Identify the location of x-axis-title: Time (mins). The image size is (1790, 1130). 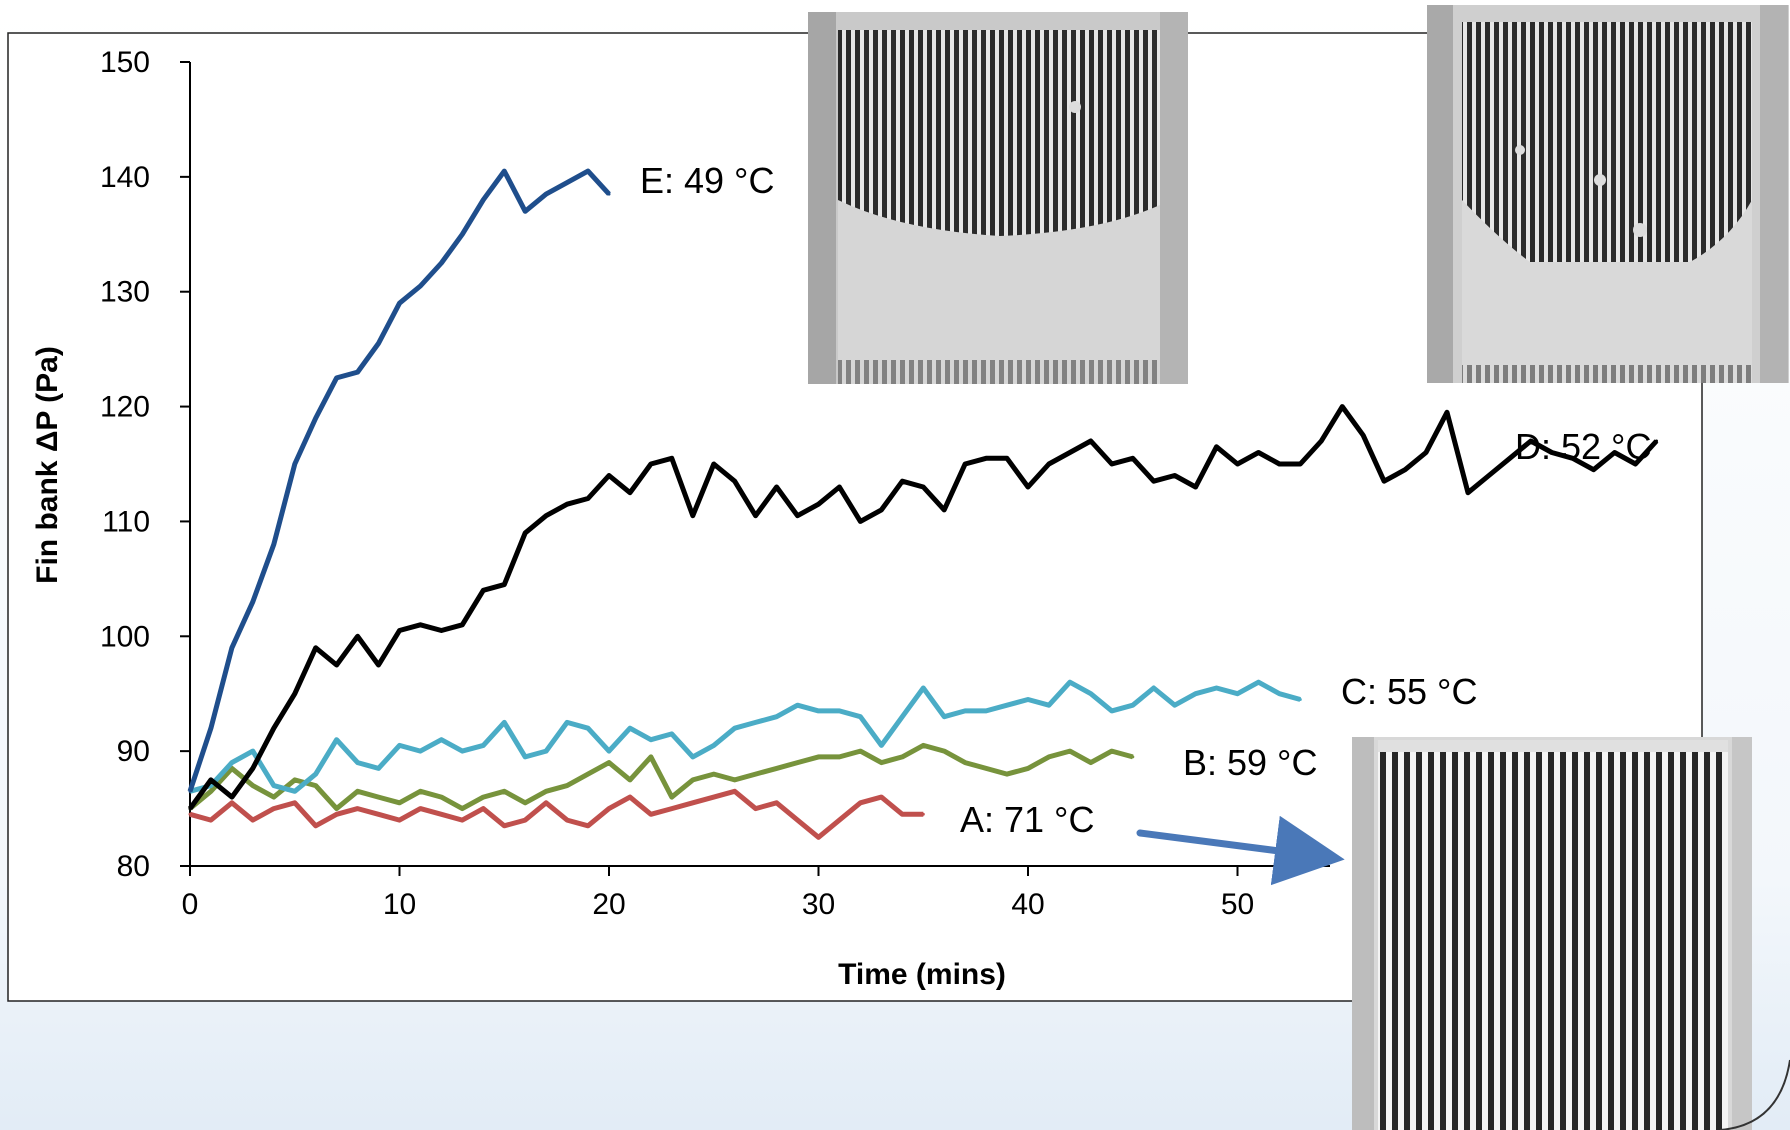
(922, 974).